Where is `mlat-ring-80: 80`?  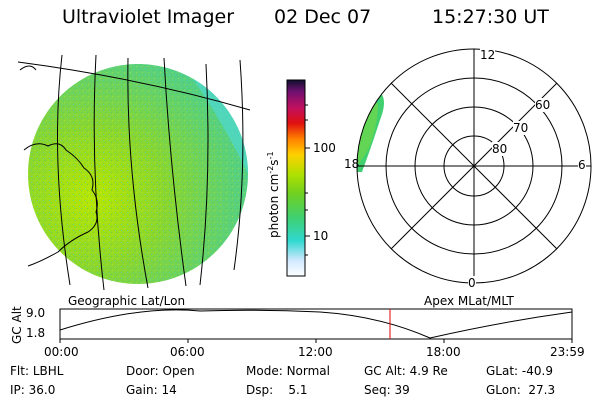 mlat-ring-80: 80 is located at coordinates (500, 149).